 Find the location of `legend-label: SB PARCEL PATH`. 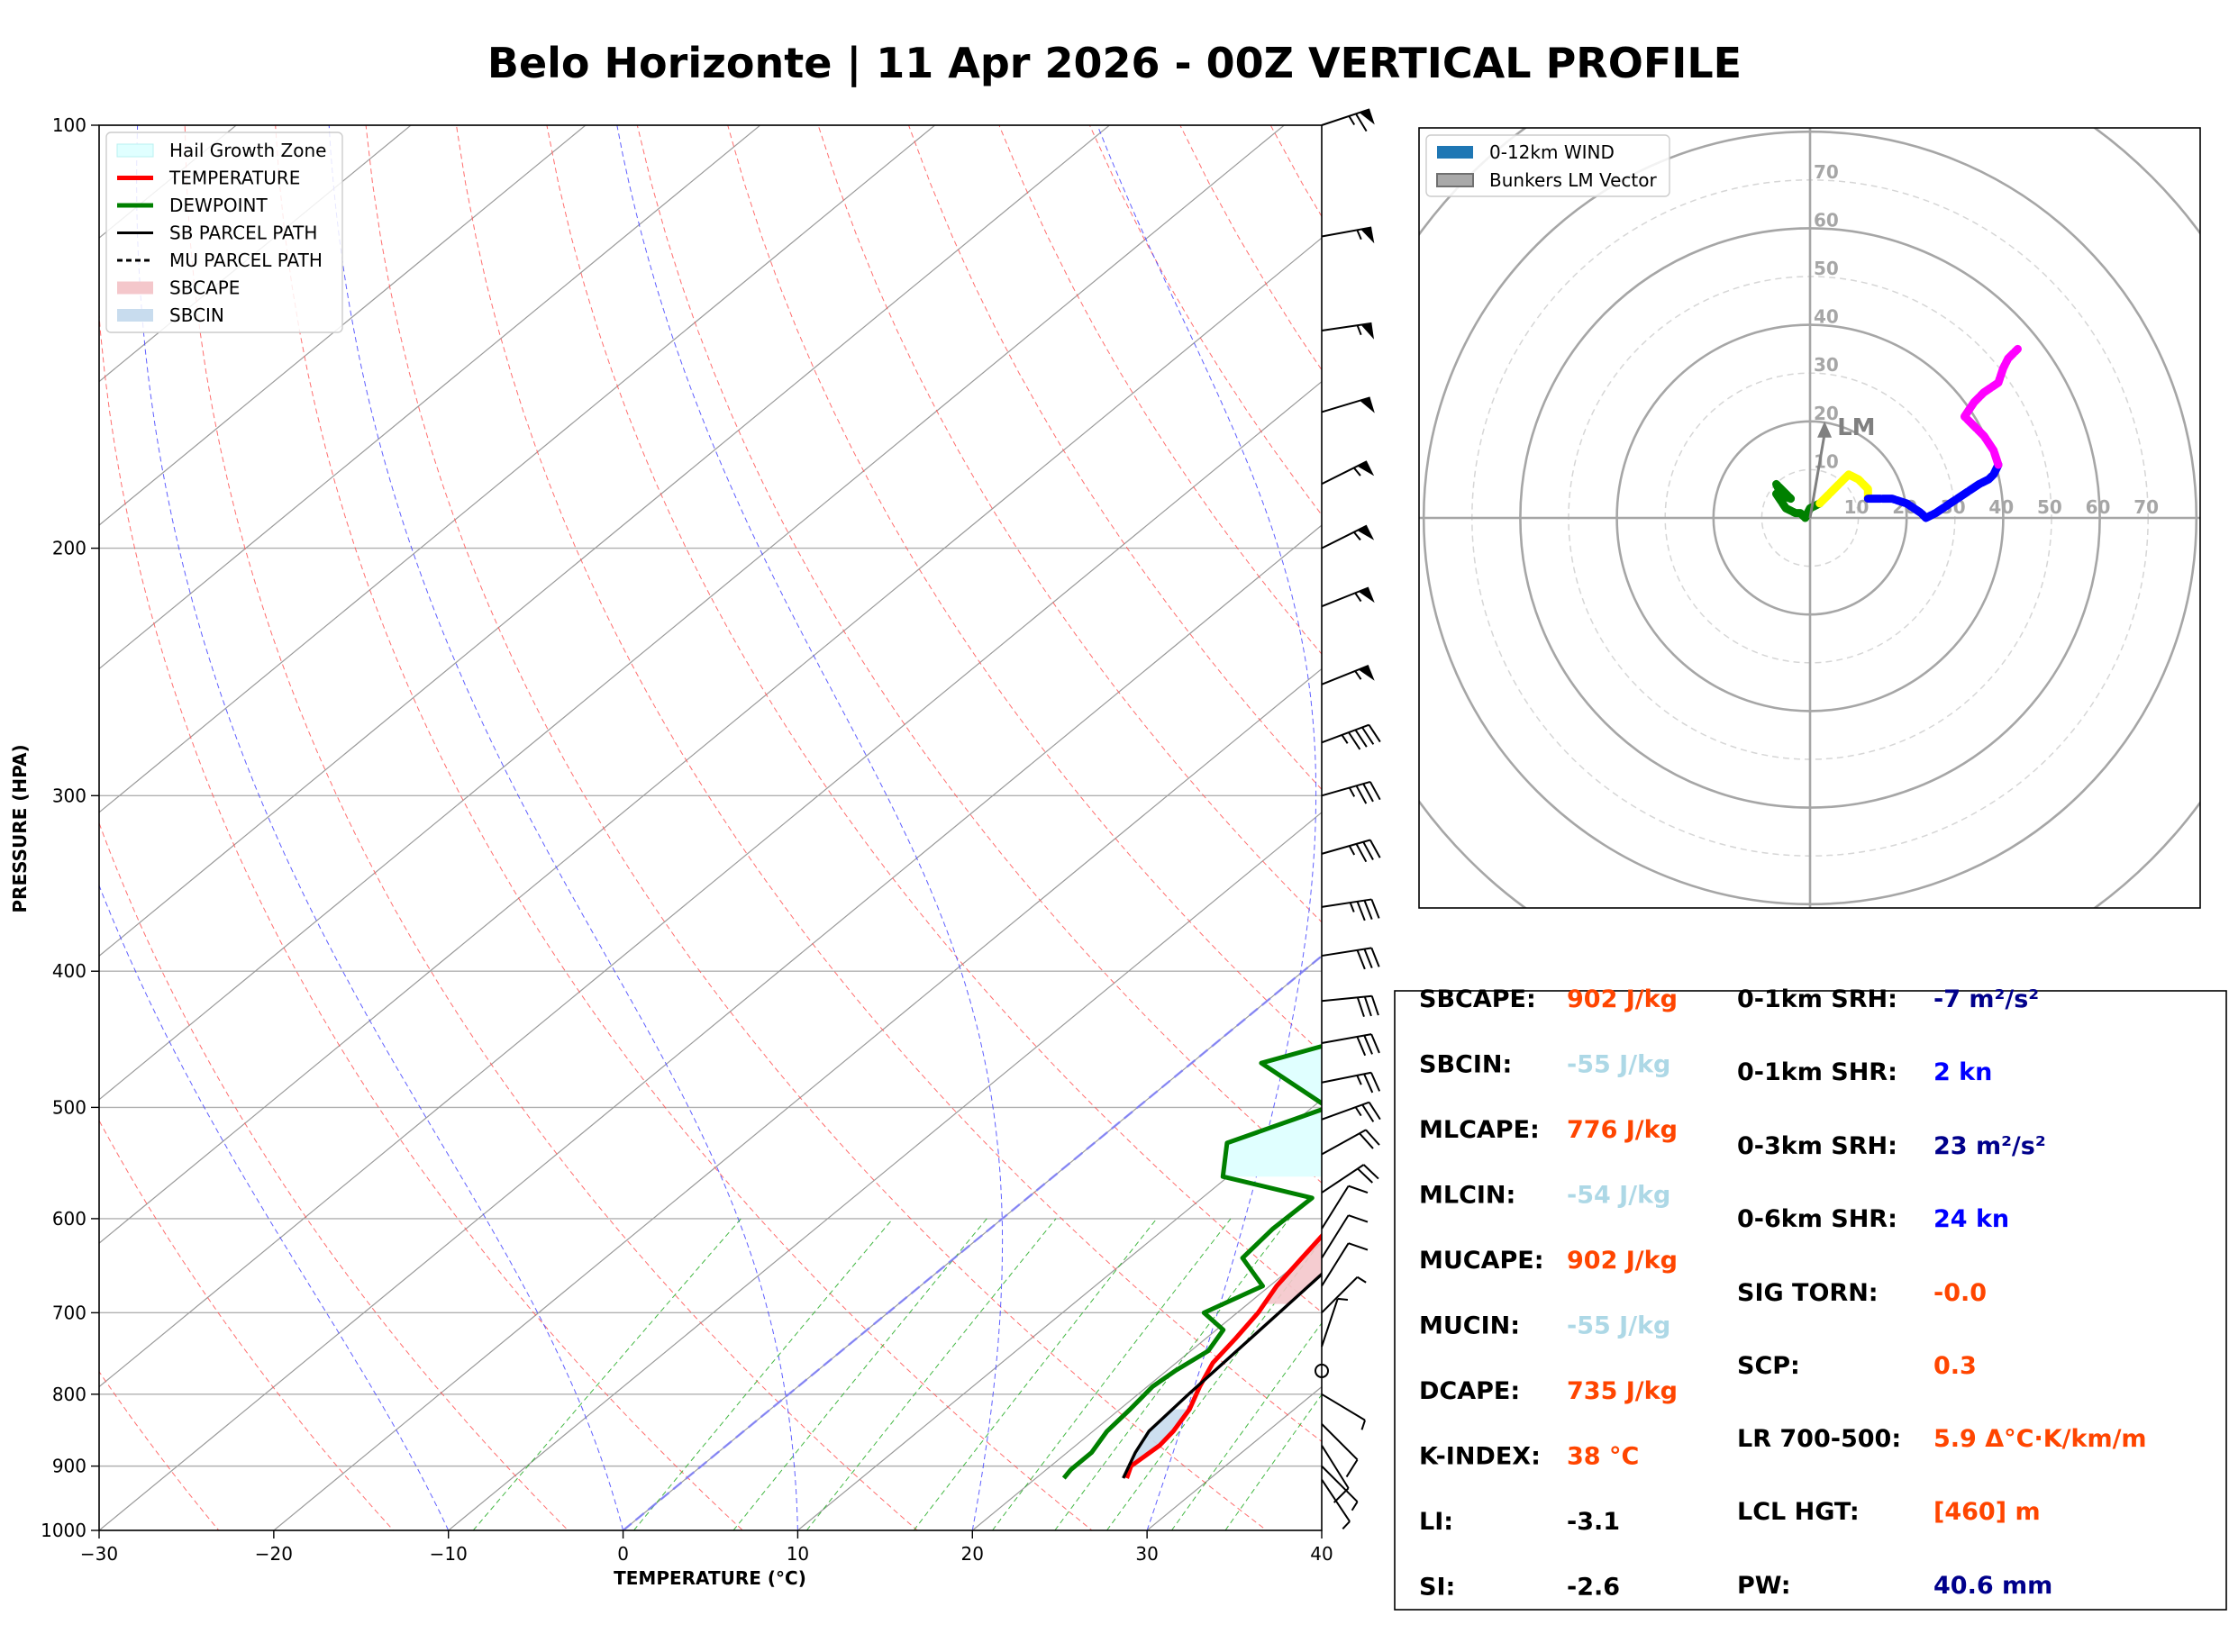

legend-label: SB PARCEL PATH is located at coordinates (243, 233).